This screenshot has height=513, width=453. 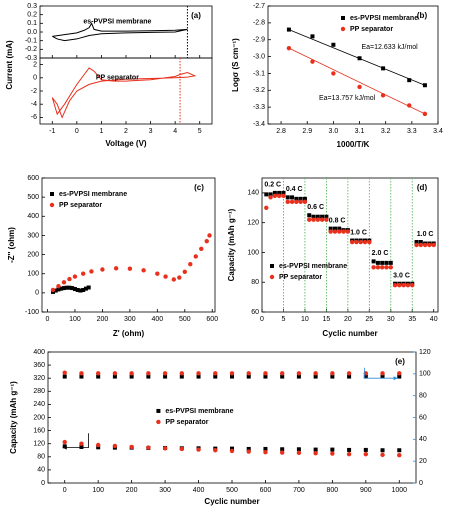 I want to click on y-tick-label: -2, so click(x=34, y=91).